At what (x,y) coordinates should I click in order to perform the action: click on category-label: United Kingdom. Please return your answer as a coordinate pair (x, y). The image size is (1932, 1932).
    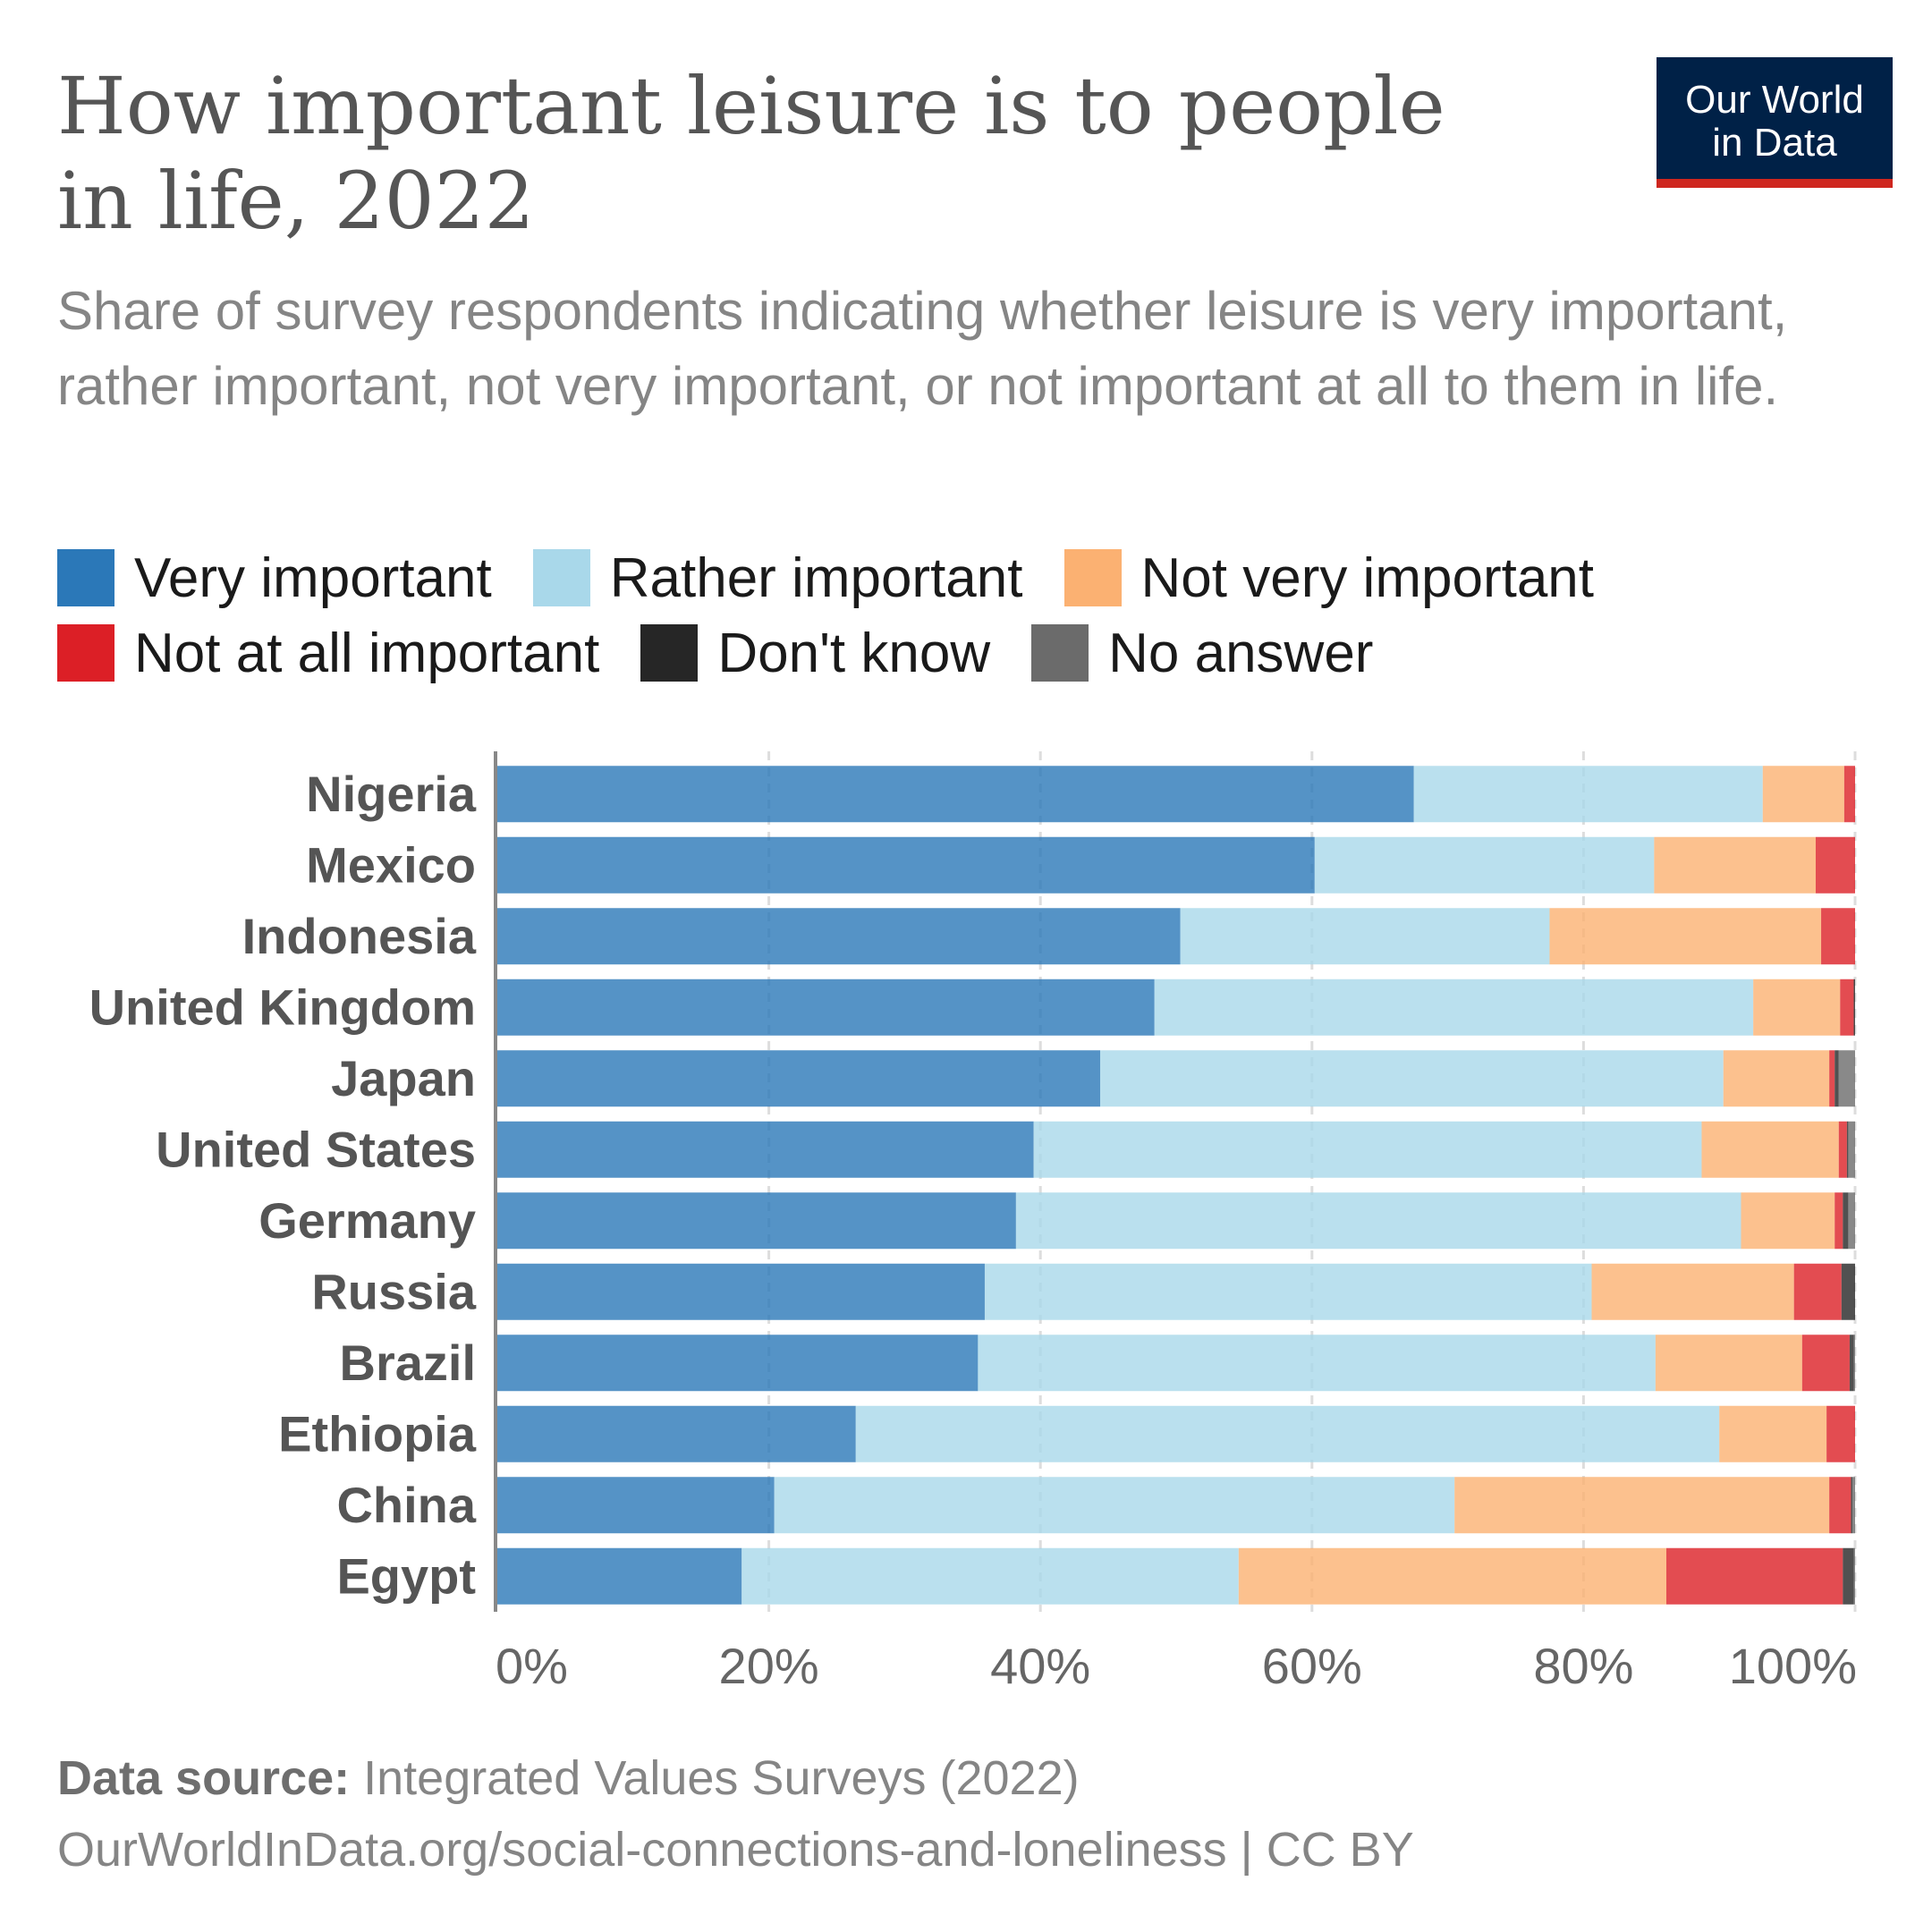
    Looking at the image, I should click on (282, 1007).